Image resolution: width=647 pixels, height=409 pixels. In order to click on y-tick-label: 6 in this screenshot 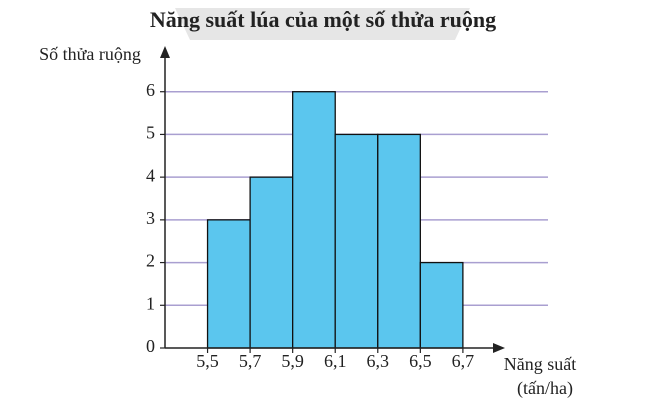, I will do `click(150, 90)`.